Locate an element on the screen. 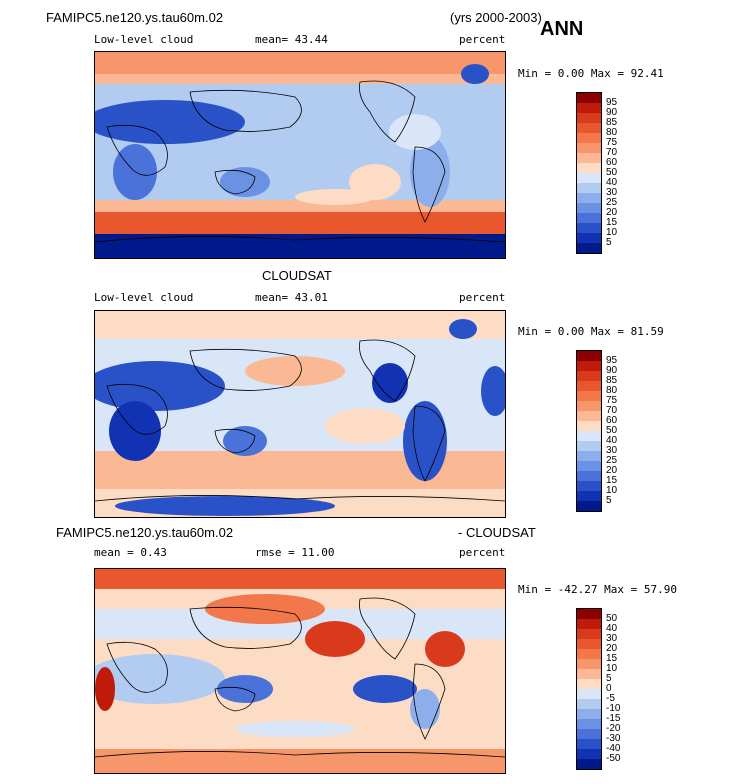 Image resolution: width=733 pixels, height=784 pixels. panel2-variable: Low-level cloud is located at coordinates (144, 297).